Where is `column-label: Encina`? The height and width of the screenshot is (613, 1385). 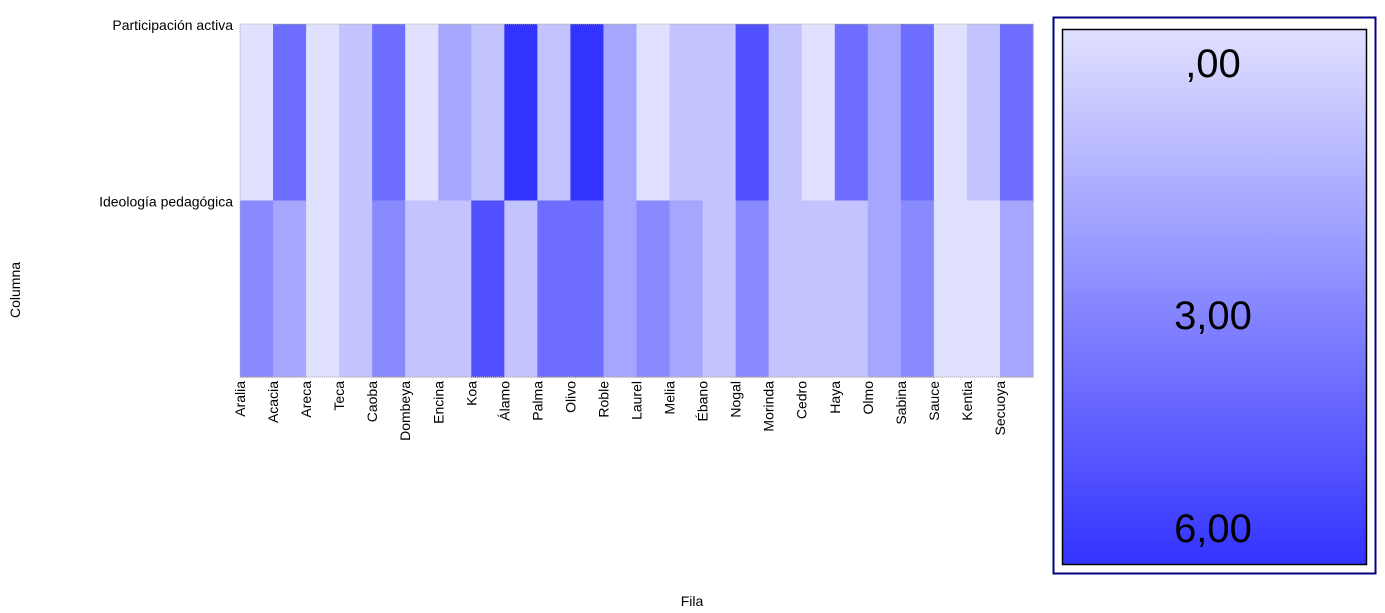 column-label: Encina is located at coordinates (438, 402).